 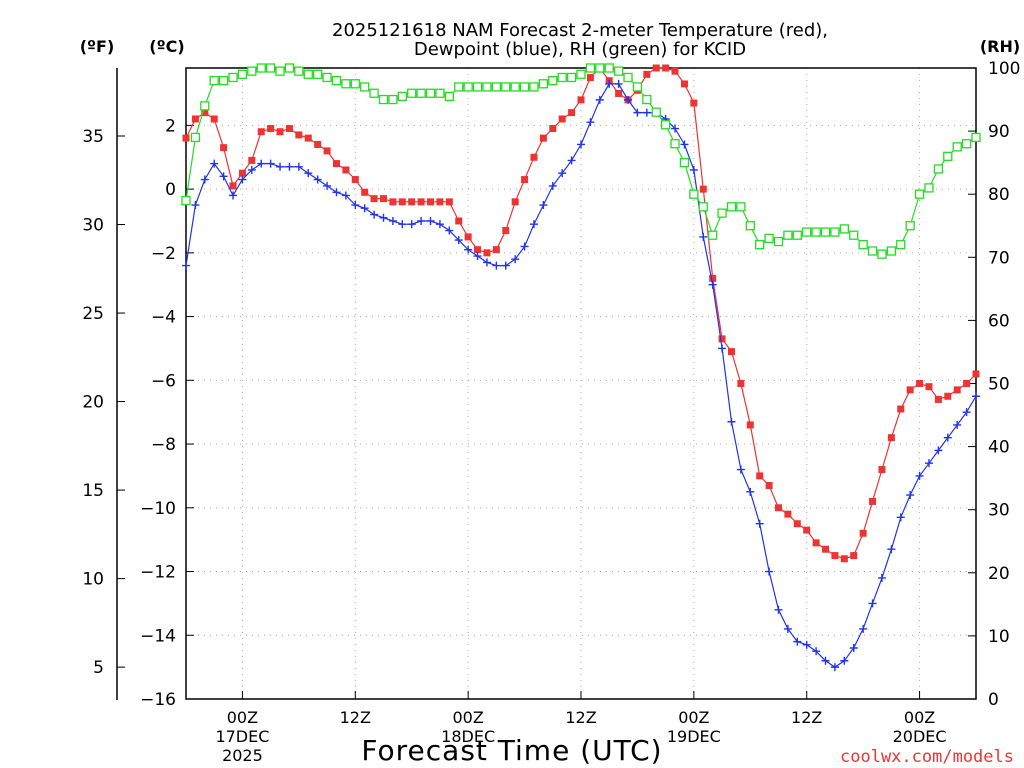 What do you see at coordinates (999, 195) in the screenshot?
I see `rh-tick-label: 80` at bounding box center [999, 195].